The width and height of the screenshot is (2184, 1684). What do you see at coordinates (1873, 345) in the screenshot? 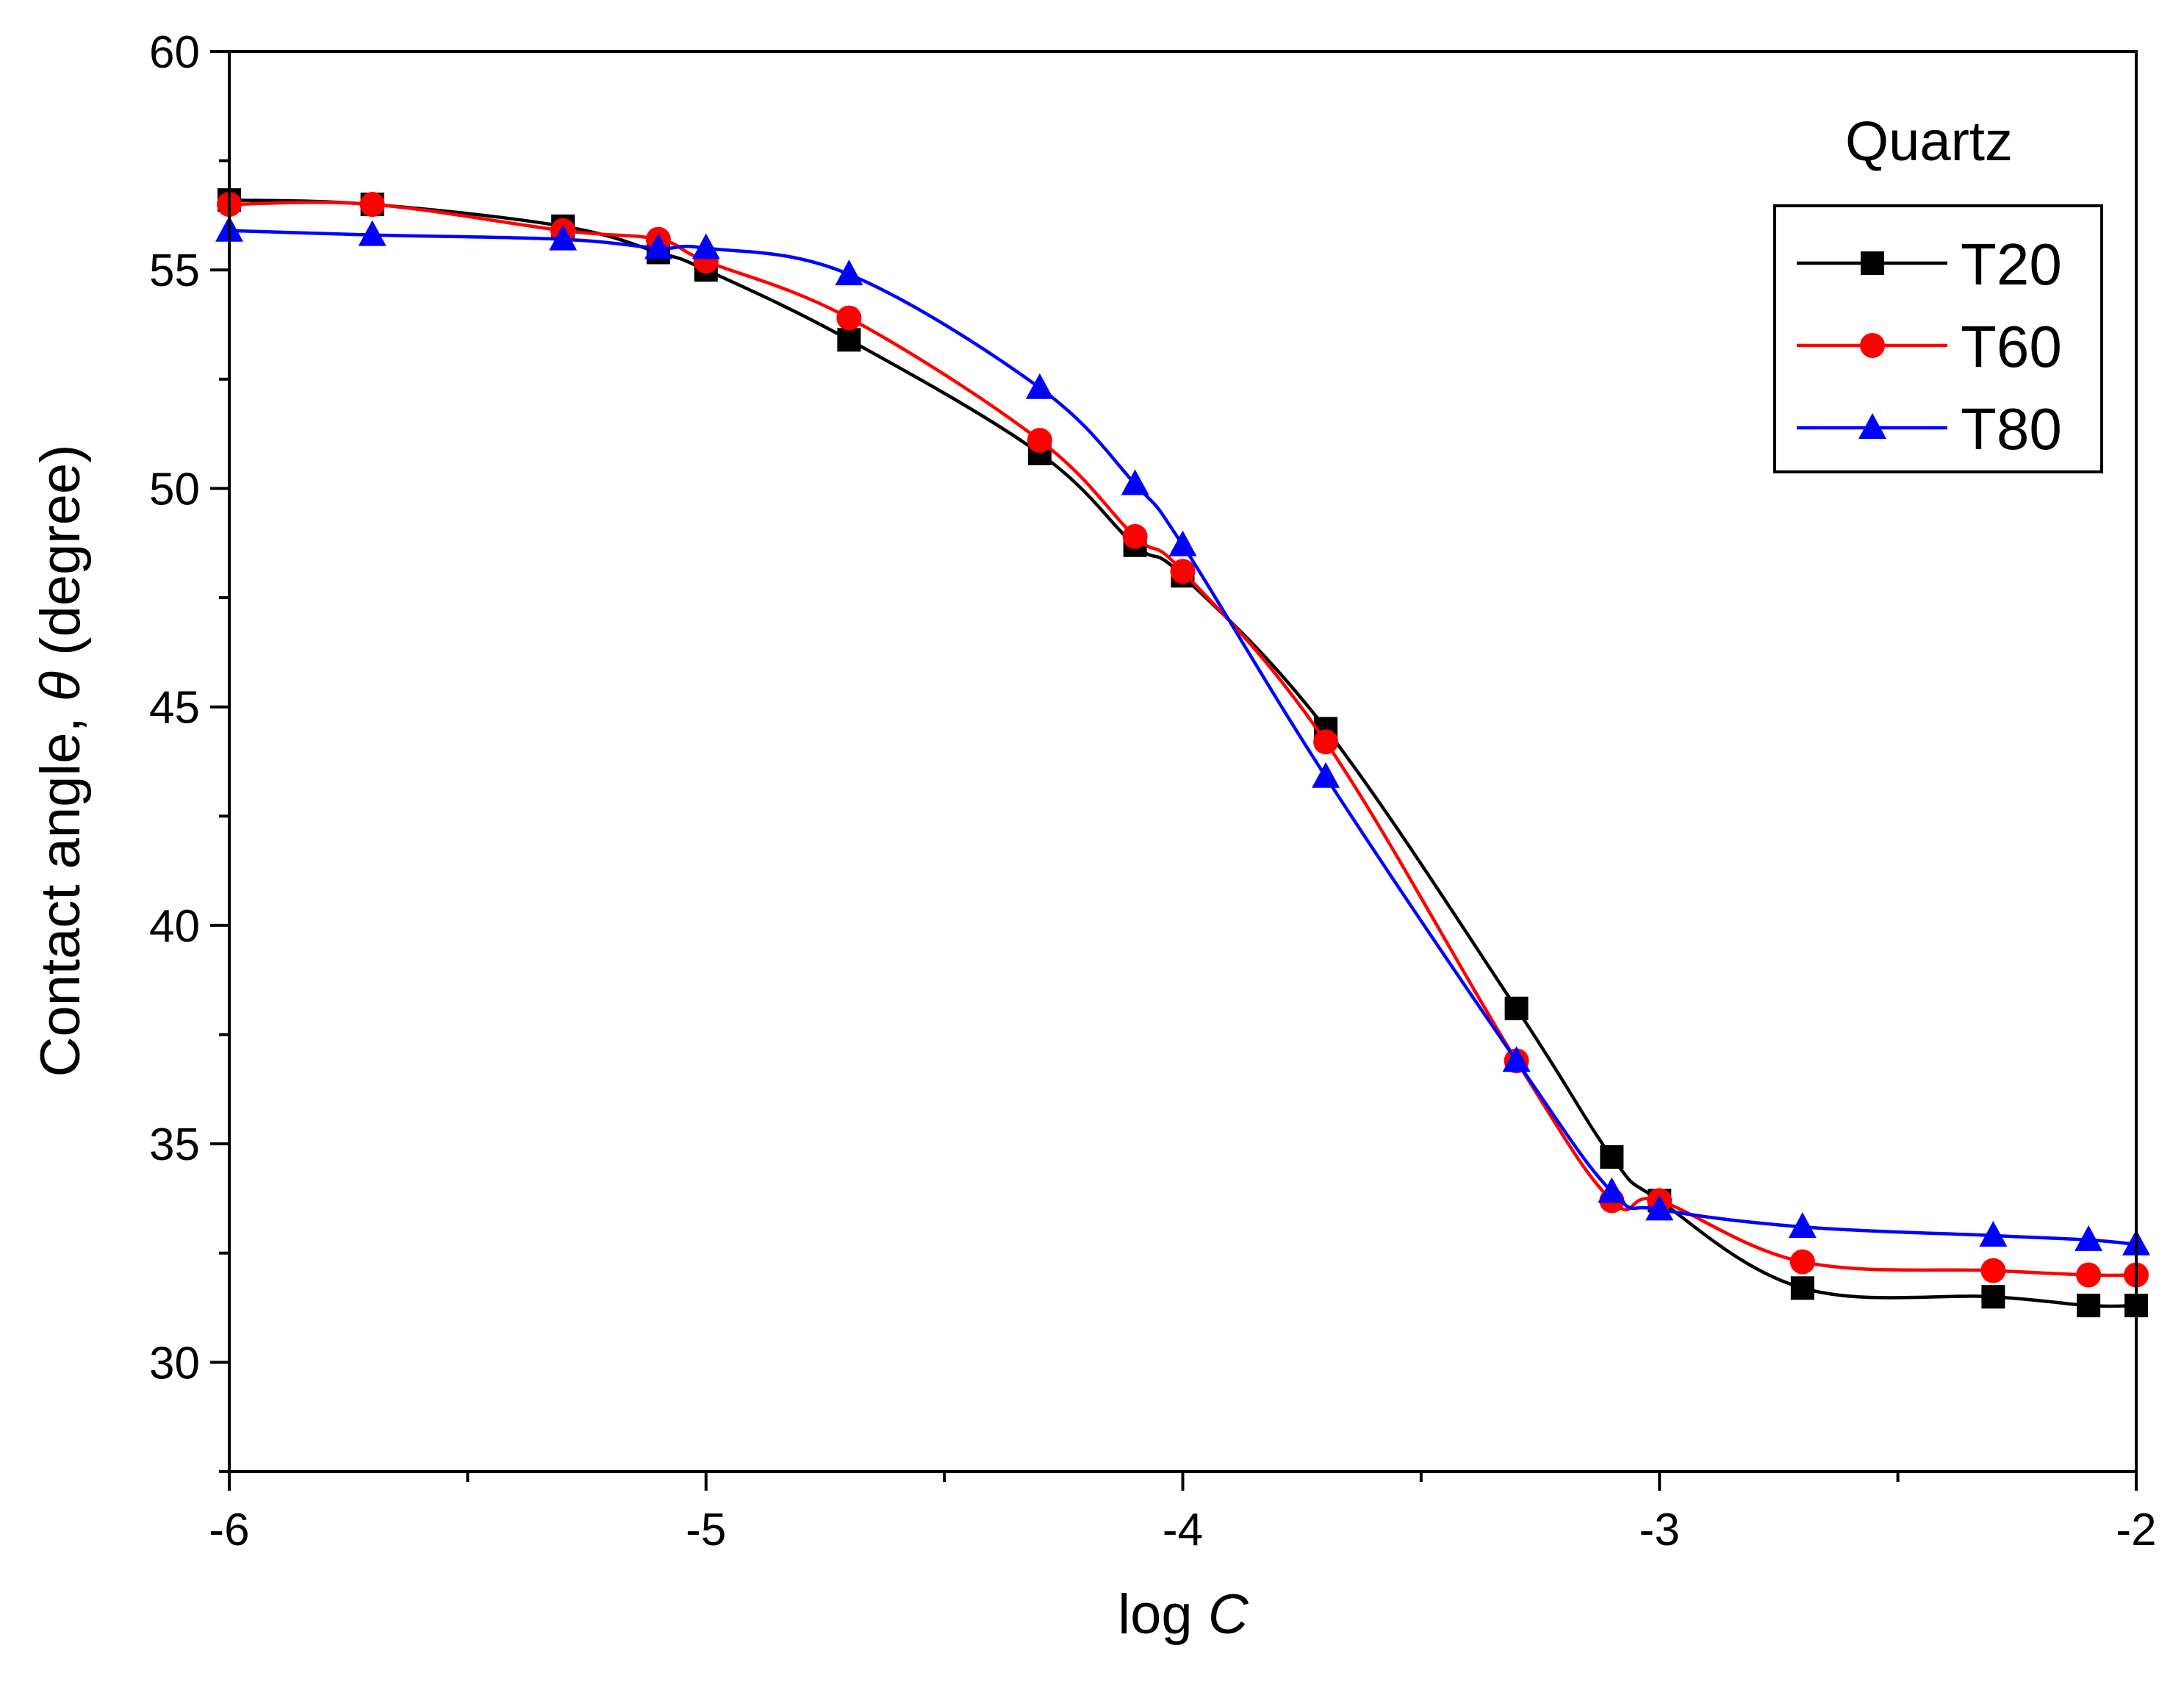
I see `legend-marker-t60` at bounding box center [1873, 345].